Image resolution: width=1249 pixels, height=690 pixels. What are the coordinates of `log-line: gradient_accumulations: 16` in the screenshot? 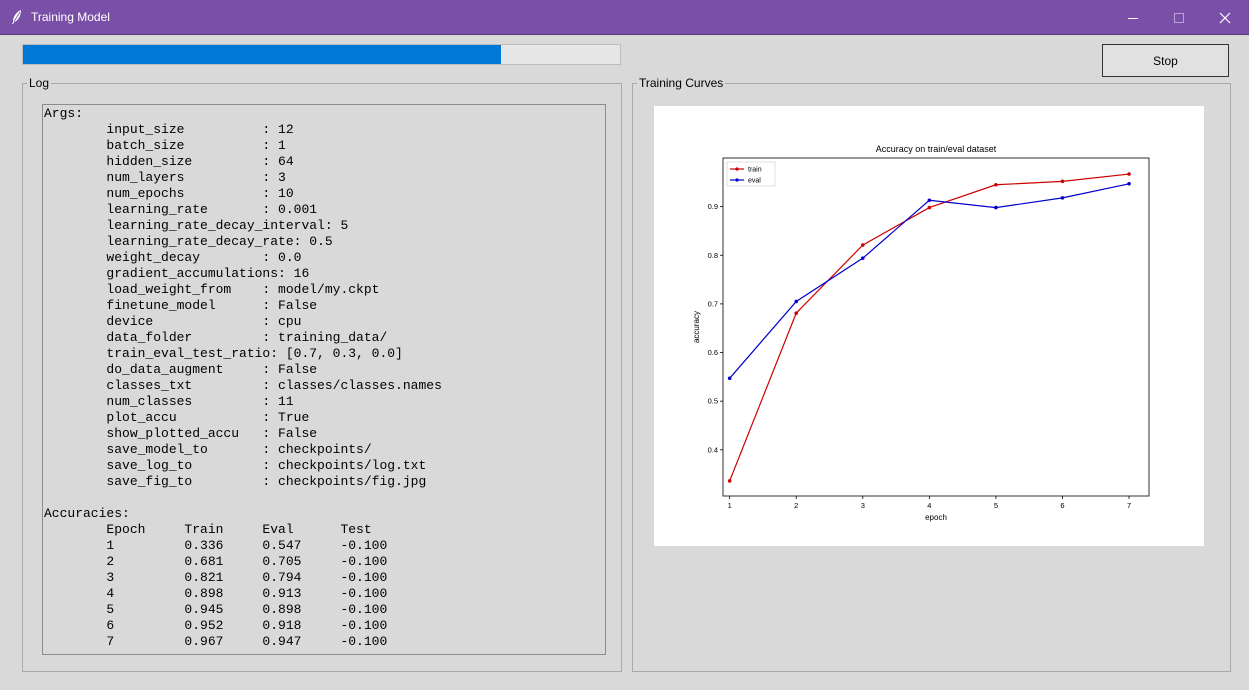 It's located at (177, 273).